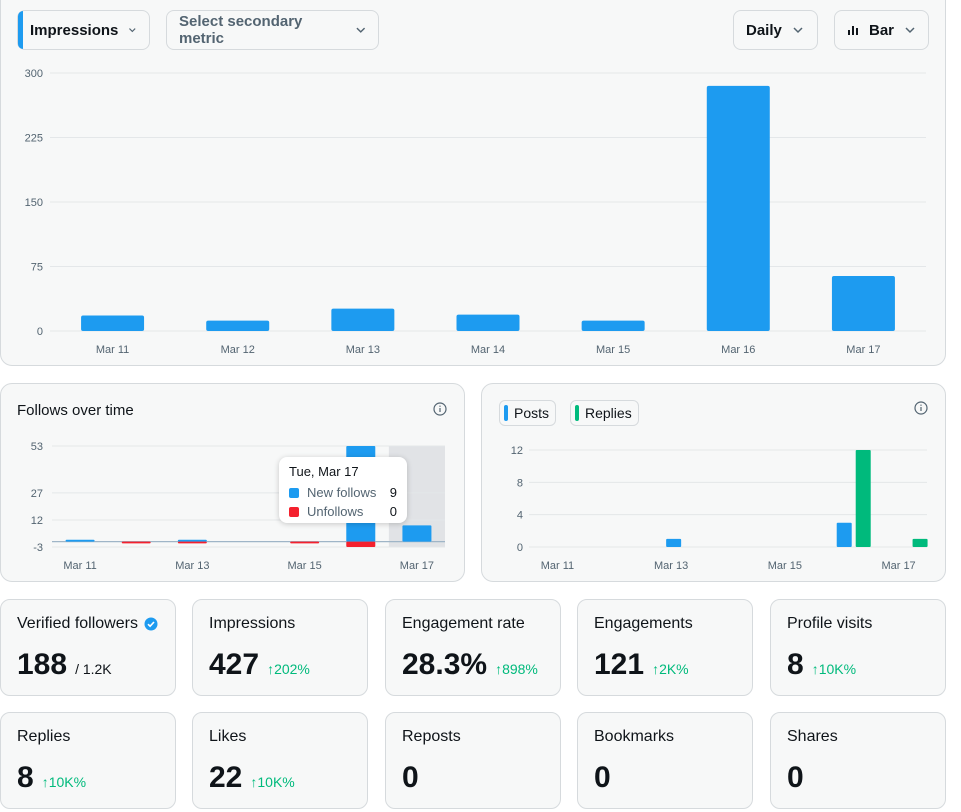 The image size is (961, 812). I want to click on posts-replies-bar-chart: 0 4 8 12 Mar 11 Mar 13 Mar 15 Mar 17, so click(719, 508).